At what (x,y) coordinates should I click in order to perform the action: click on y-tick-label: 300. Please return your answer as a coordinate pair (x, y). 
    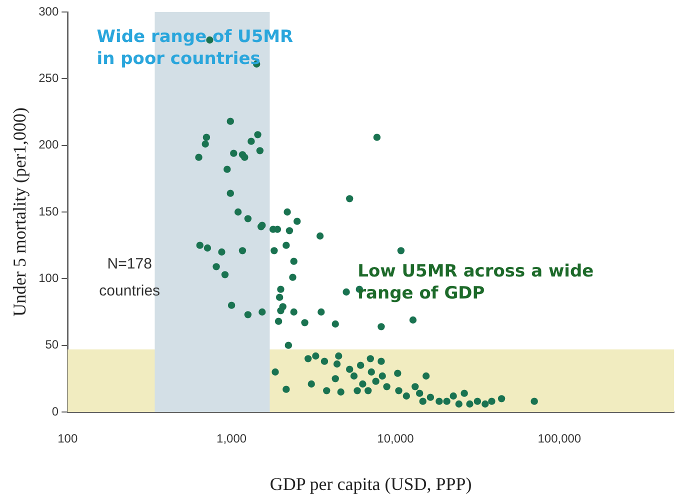
    Looking at the image, I should click on (48, 11).